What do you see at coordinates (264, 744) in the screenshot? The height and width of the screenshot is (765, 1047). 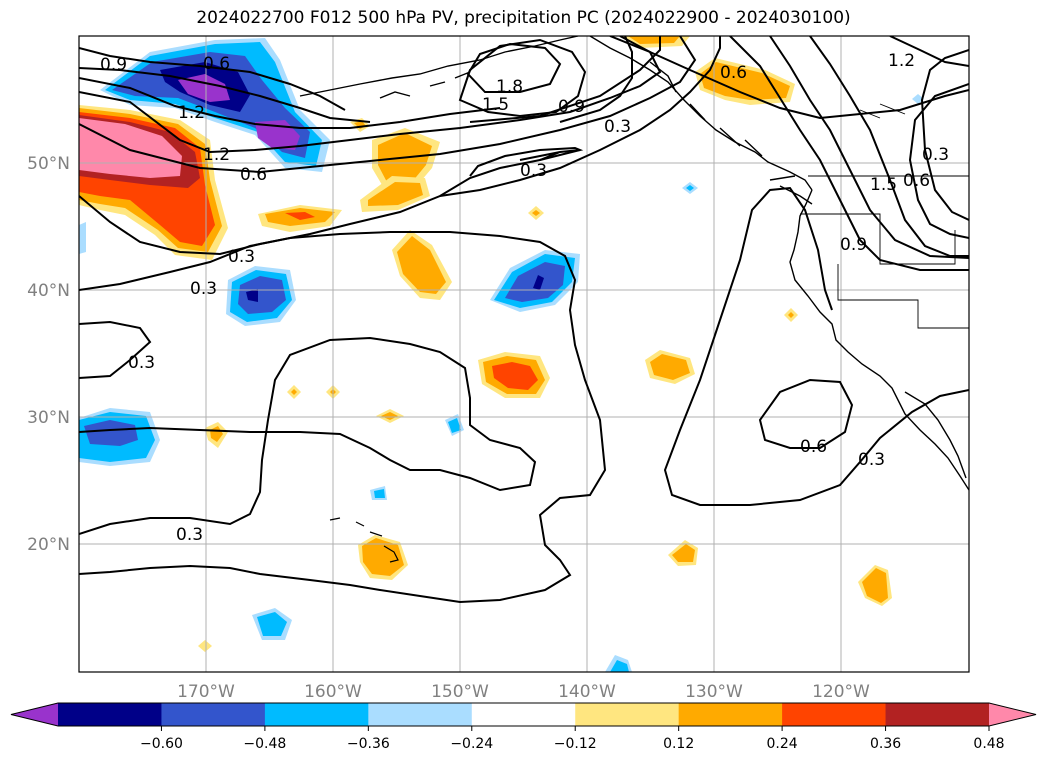 I see `colorbar-tick-label: −0.48` at bounding box center [264, 744].